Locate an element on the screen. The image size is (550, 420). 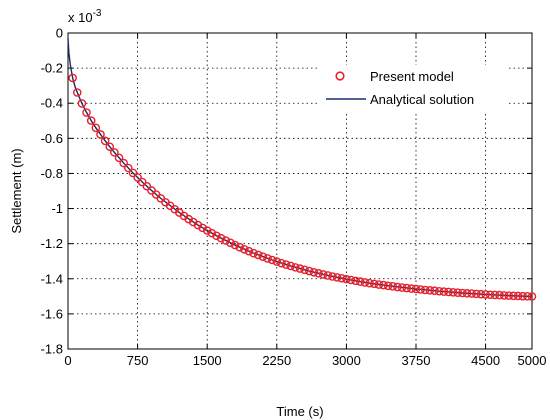
y-tick-labels: 0 -0.2 -0.4 -0.6 -0.8 -1 -1.2 -1.4 -1.6 -1.8 is located at coordinates (52, 191).